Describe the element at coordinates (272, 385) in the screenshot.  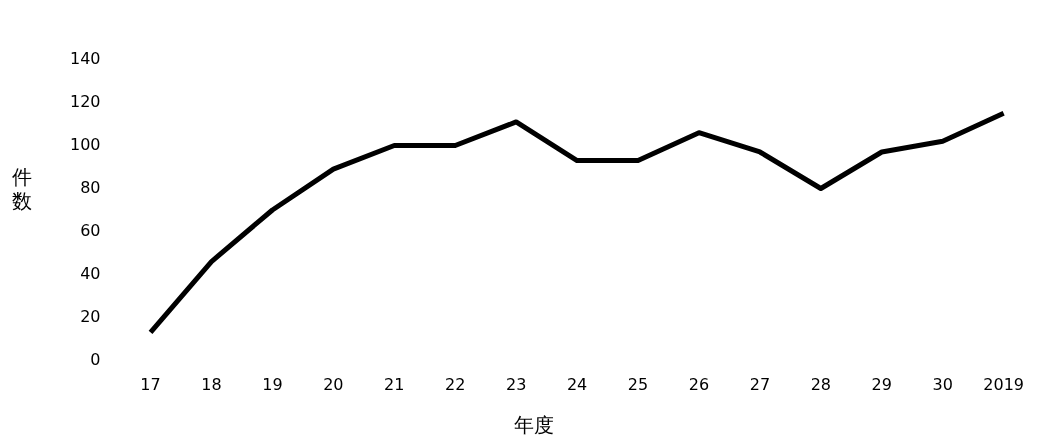
I see `x-tick-label: 19` at that location.